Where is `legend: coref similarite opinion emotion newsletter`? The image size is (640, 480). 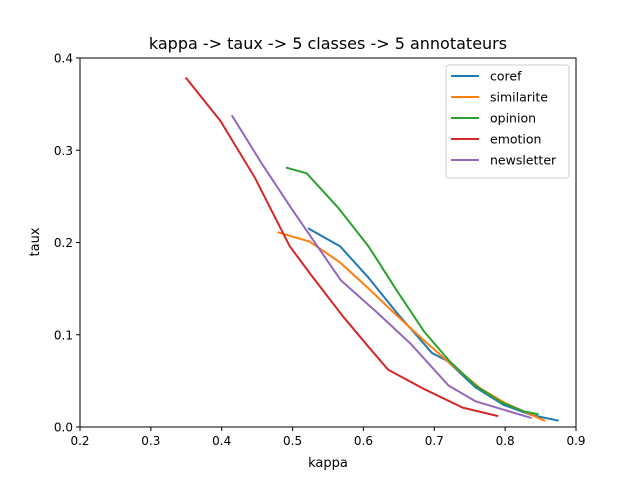 legend: coref similarite opinion emotion newsletter is located at coordinates (507, 121).